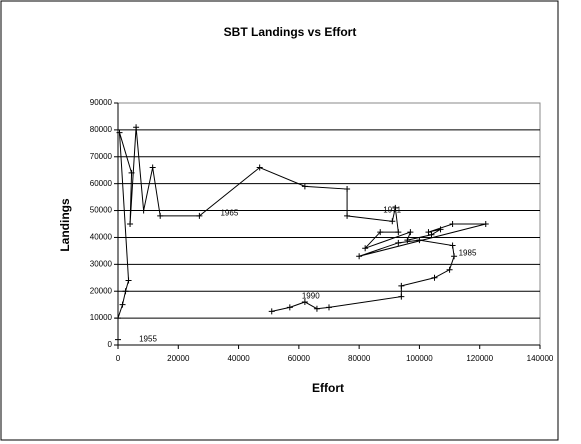  I want to click on year-annotation: 1955, so click(148, 339).